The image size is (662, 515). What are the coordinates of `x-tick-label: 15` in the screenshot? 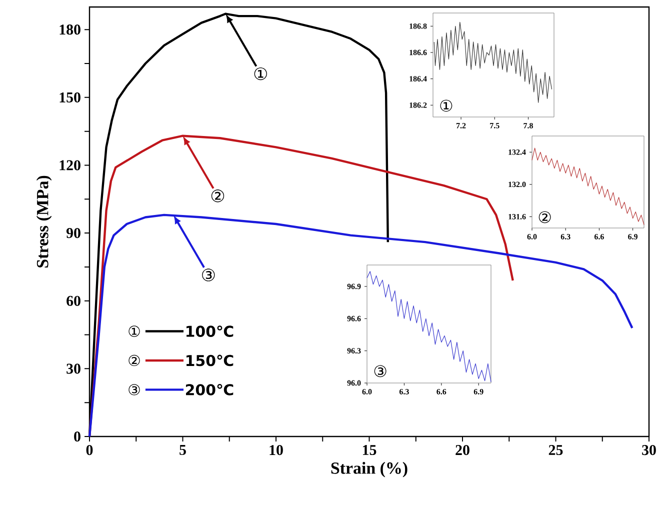 It's located at (369, 450).